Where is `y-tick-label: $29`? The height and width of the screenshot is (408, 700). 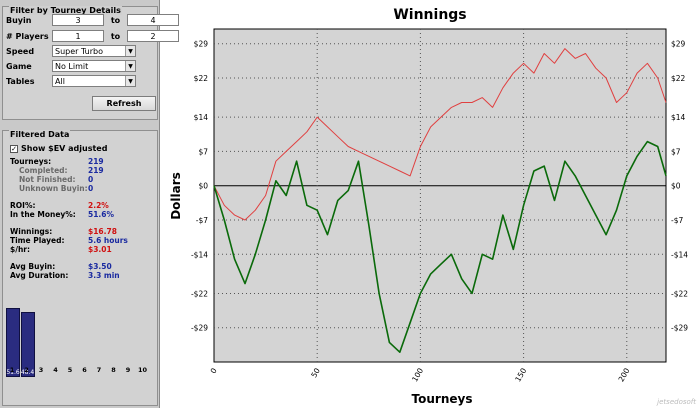
y-tick-label: $29 is located at coordinates (201, 44).